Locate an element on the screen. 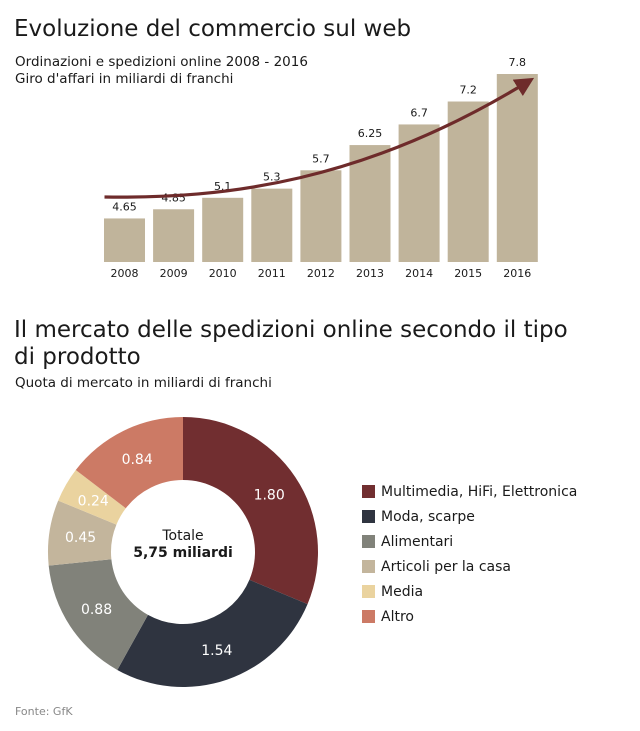 This screenshot has width=640, height=731. bar-value-label: 5.7 is located at coordinates (321, 158).